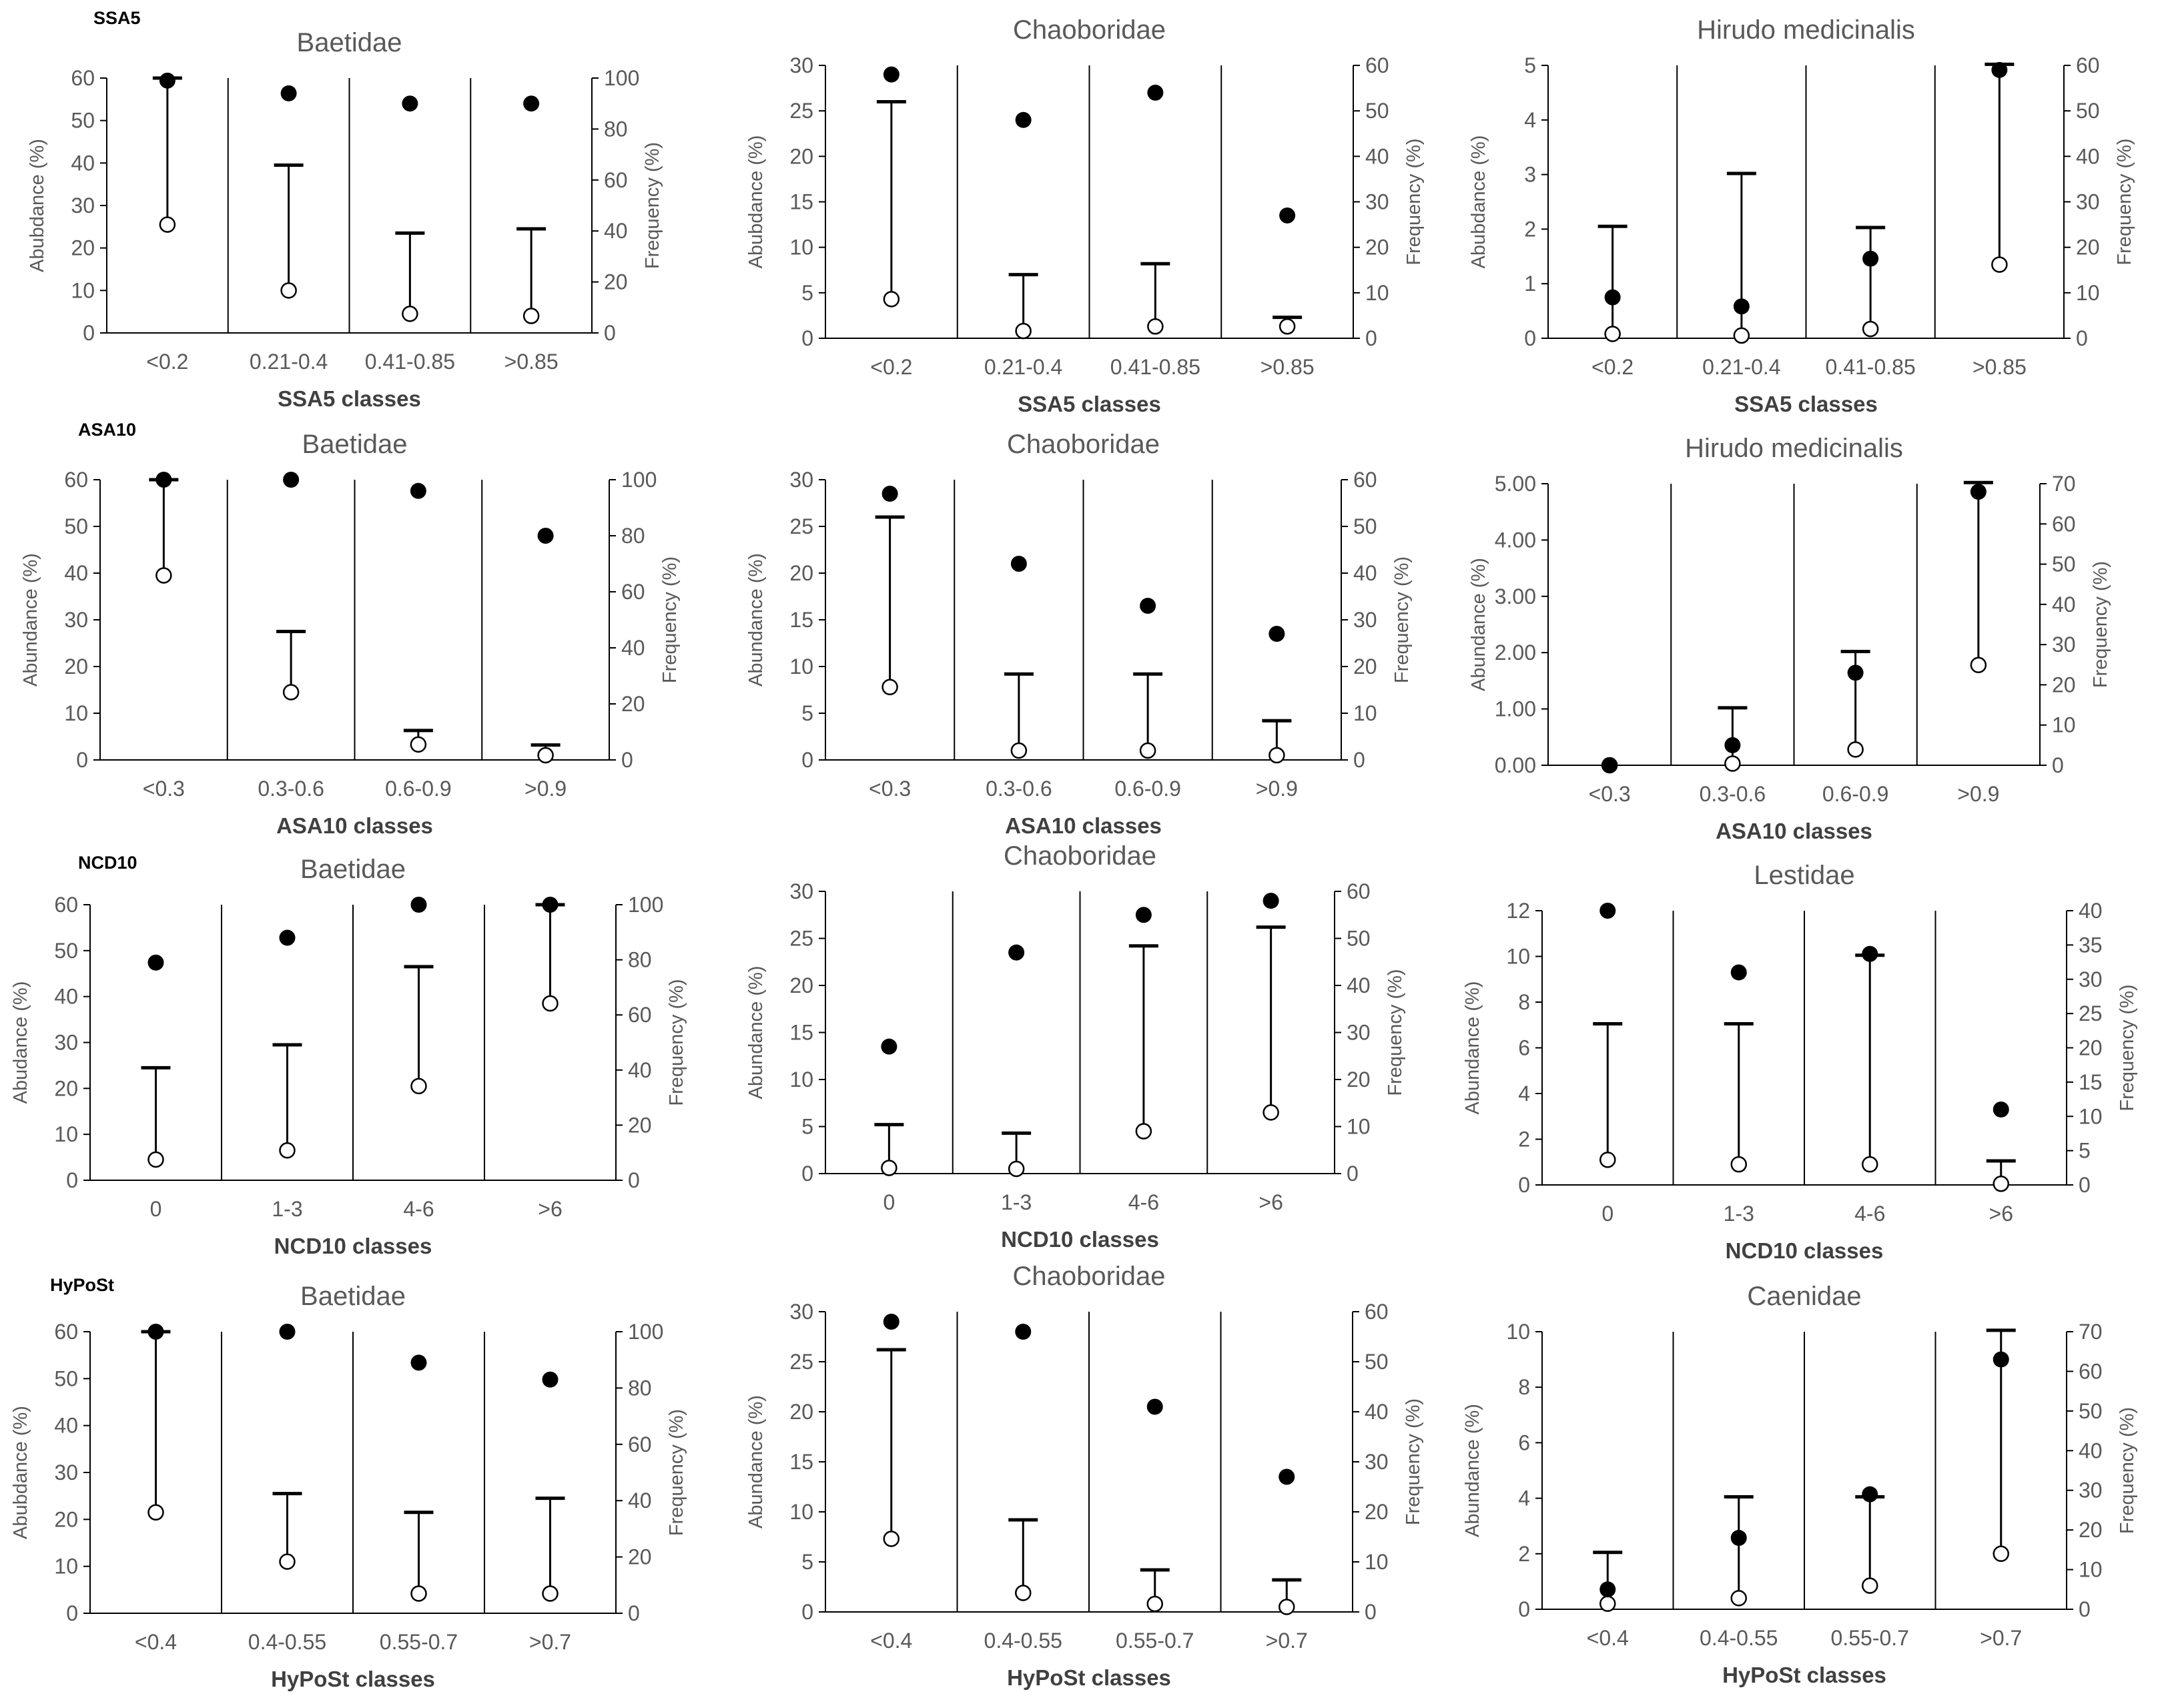 The width and height of the screenshot is (2158, 1708). What do you see at coordinates (2001, 1214) in the screenshot?
I see `x-tick-label: >6` at bounding box center [2001, 1214].